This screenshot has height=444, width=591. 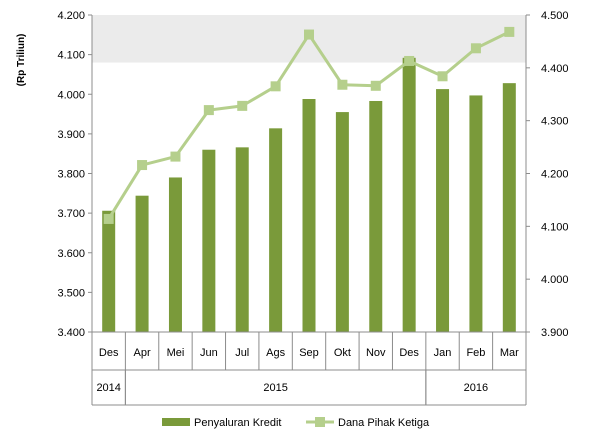 What do you see at coordinates (108, 388) in the screenshot?
I see `year-label-2014: 2014` at bounding box center [108, 388].